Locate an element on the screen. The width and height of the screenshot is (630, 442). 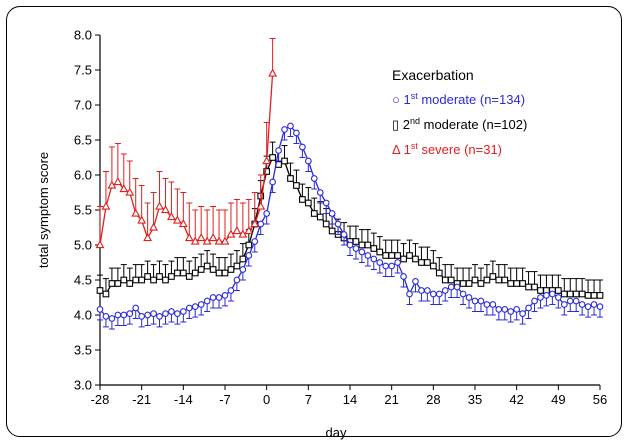
legend-title: Exacerbation is located at coordinates (433, 75).